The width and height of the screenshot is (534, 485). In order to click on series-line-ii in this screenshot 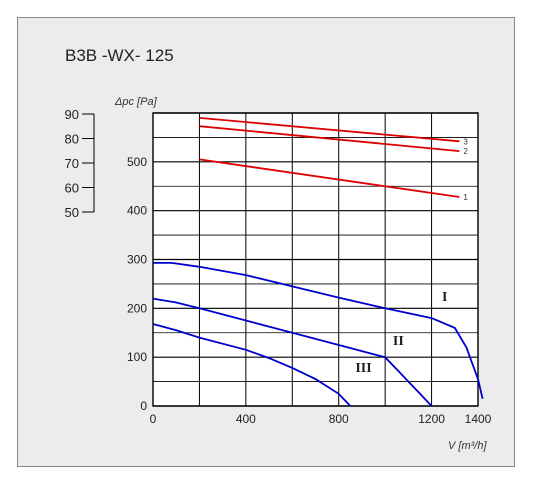, I will do `click(292, 352)`.